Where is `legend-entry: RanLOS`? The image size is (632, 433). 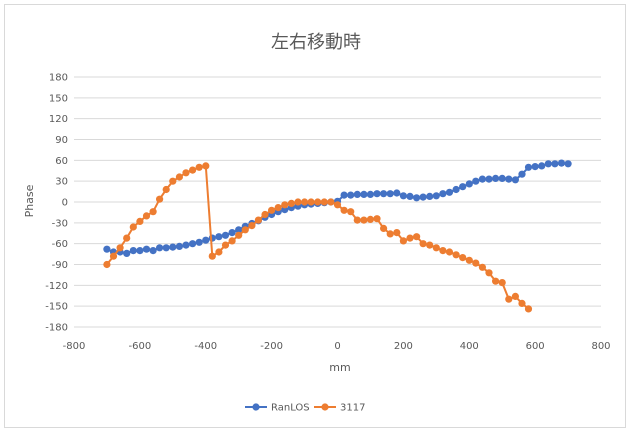
legend-entry: RanLOS is located at coordinates (277, 408).